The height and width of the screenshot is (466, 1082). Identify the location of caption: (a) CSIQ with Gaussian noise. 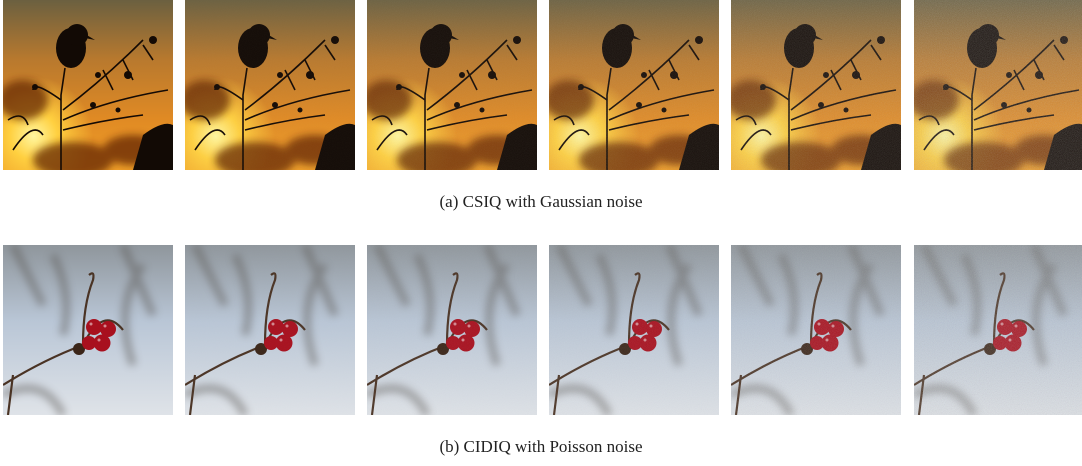
(540, 201).